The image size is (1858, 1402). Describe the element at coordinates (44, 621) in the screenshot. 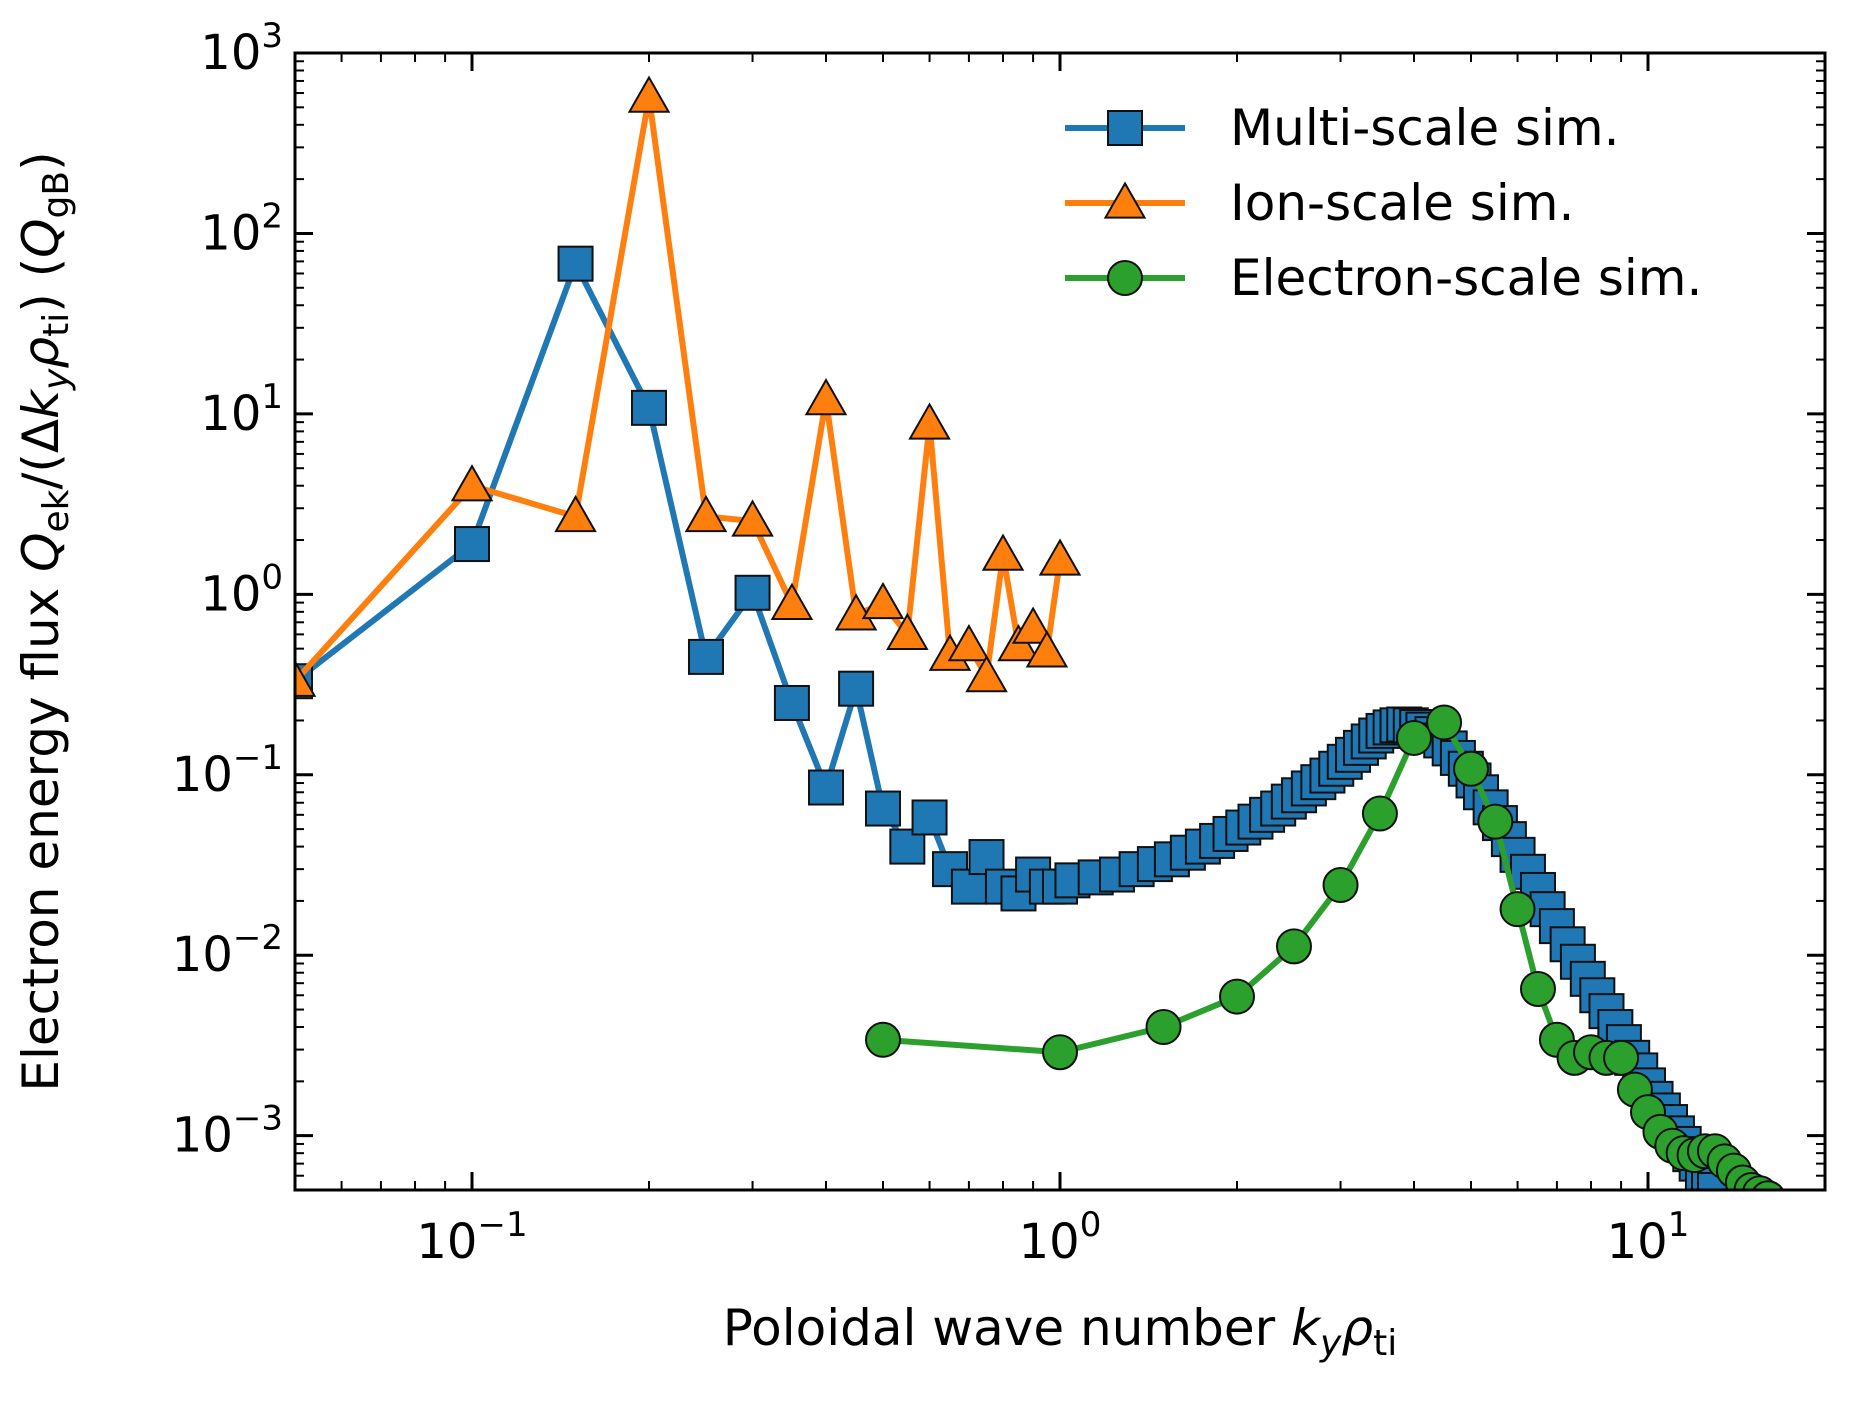

I see `y-axis-label: Electron energy flux Qek/(Δkyρti) (QgB)` at that location.